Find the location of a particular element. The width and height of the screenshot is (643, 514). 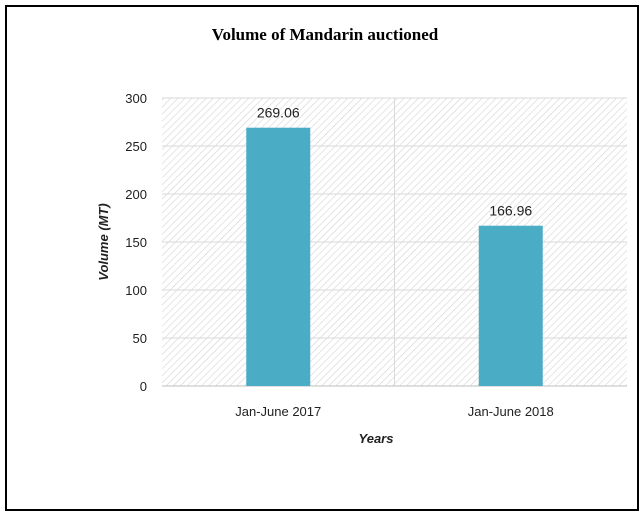

y-axis-title: Volume (MT) is located at coordinates (103, 242).